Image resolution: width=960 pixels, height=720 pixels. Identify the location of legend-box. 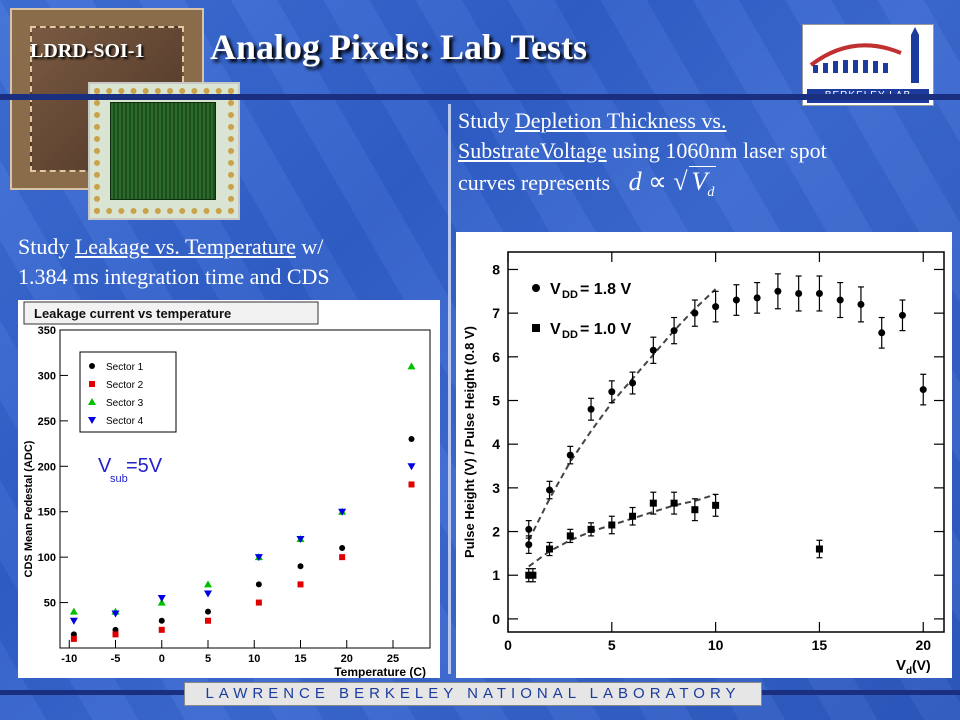
(128, 392).